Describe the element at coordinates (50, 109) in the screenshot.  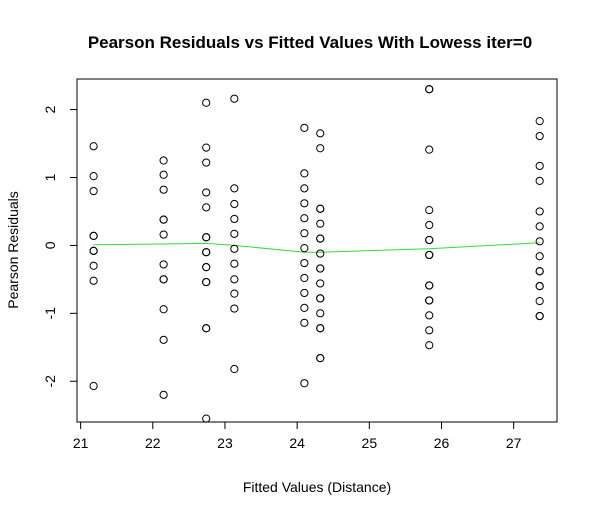
I see `y-tick-label: 2` at that location.